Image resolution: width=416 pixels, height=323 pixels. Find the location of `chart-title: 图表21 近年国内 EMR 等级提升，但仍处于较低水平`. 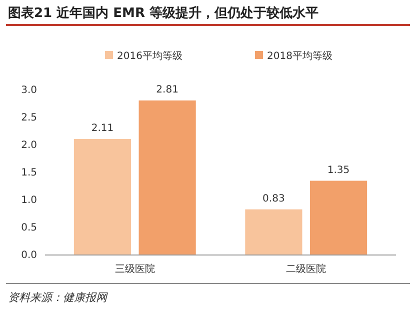

chart-title: 图表21 近年国内 EMR 等级提升，但仍处于较低水平 is located at coordinates (163, 13).